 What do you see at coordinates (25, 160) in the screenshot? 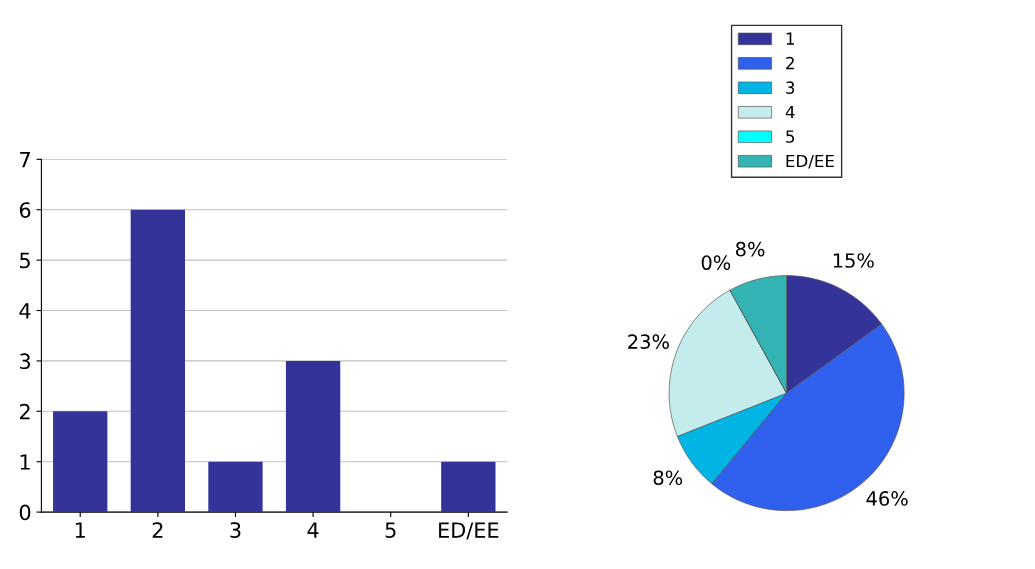
I see `y-tick-label: 7` at bounding box center [25, 160].